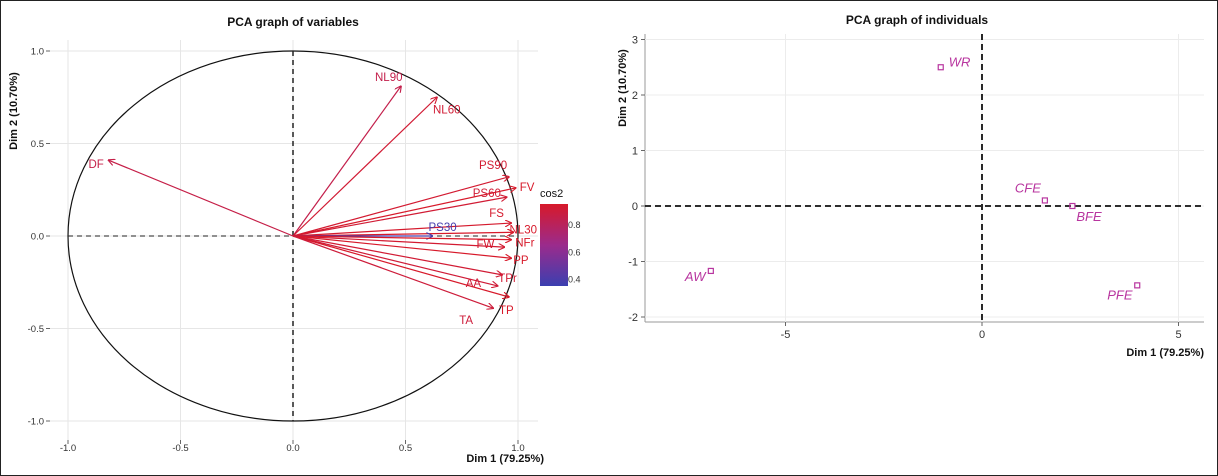 The image size is (1218, 476). I want to click on variable-label-aa: AA, so click(474, 284).